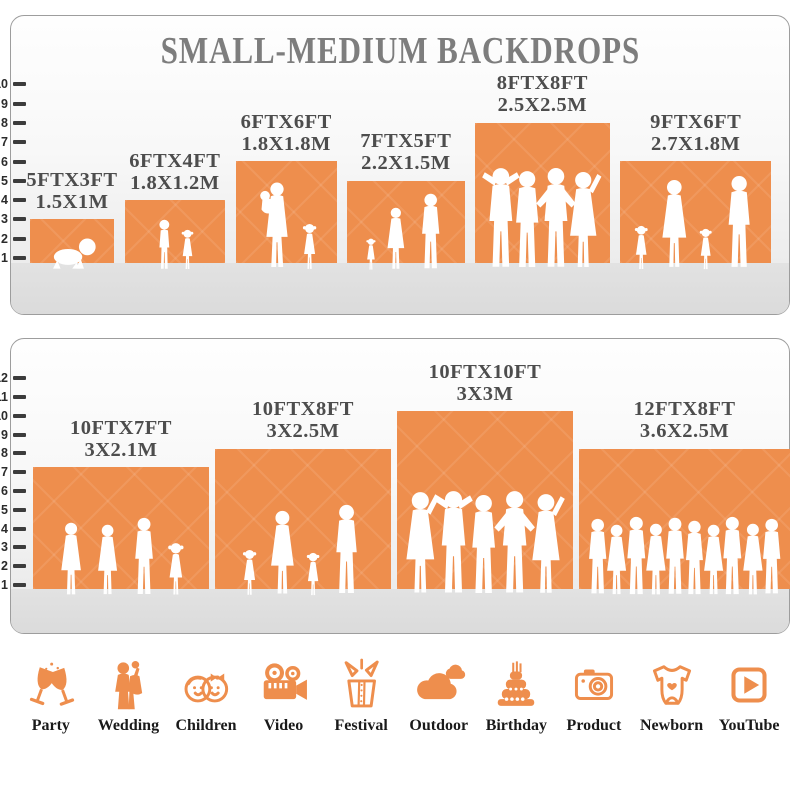 The width and height of the screenshot is (800, 800). I want to click on bar-size-label: 6FTX4FT 1.8X1.2M, so click(174, 172).